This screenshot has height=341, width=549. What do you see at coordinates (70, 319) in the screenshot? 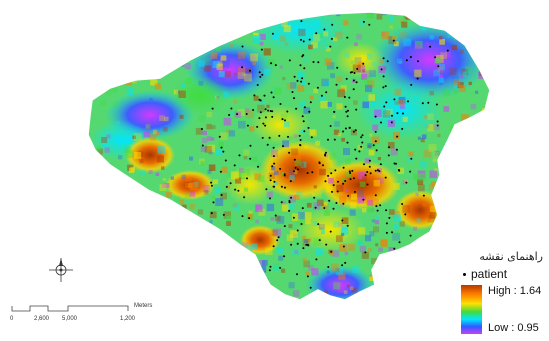
I see `scale-tick-2: 5,000` at bounding box center [70, 319].